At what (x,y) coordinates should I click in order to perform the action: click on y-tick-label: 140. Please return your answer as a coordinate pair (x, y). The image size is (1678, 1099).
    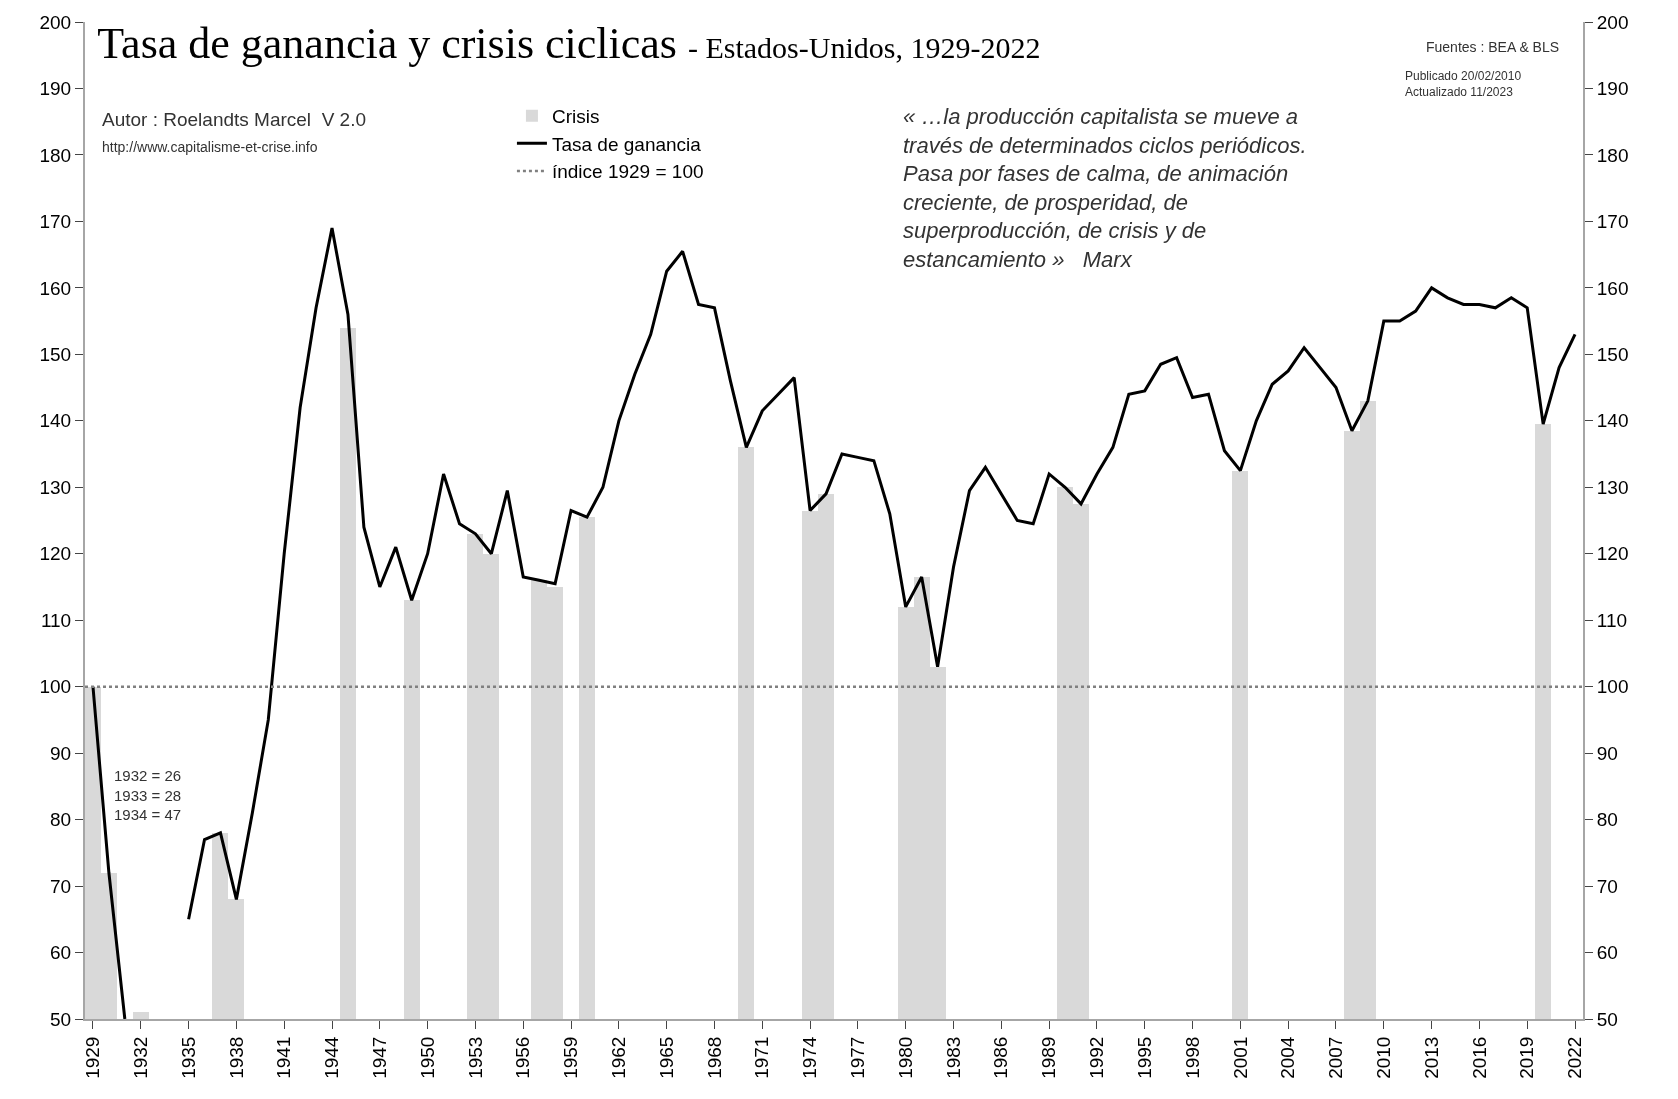
    Looking at the image, I should click on (55, 421).